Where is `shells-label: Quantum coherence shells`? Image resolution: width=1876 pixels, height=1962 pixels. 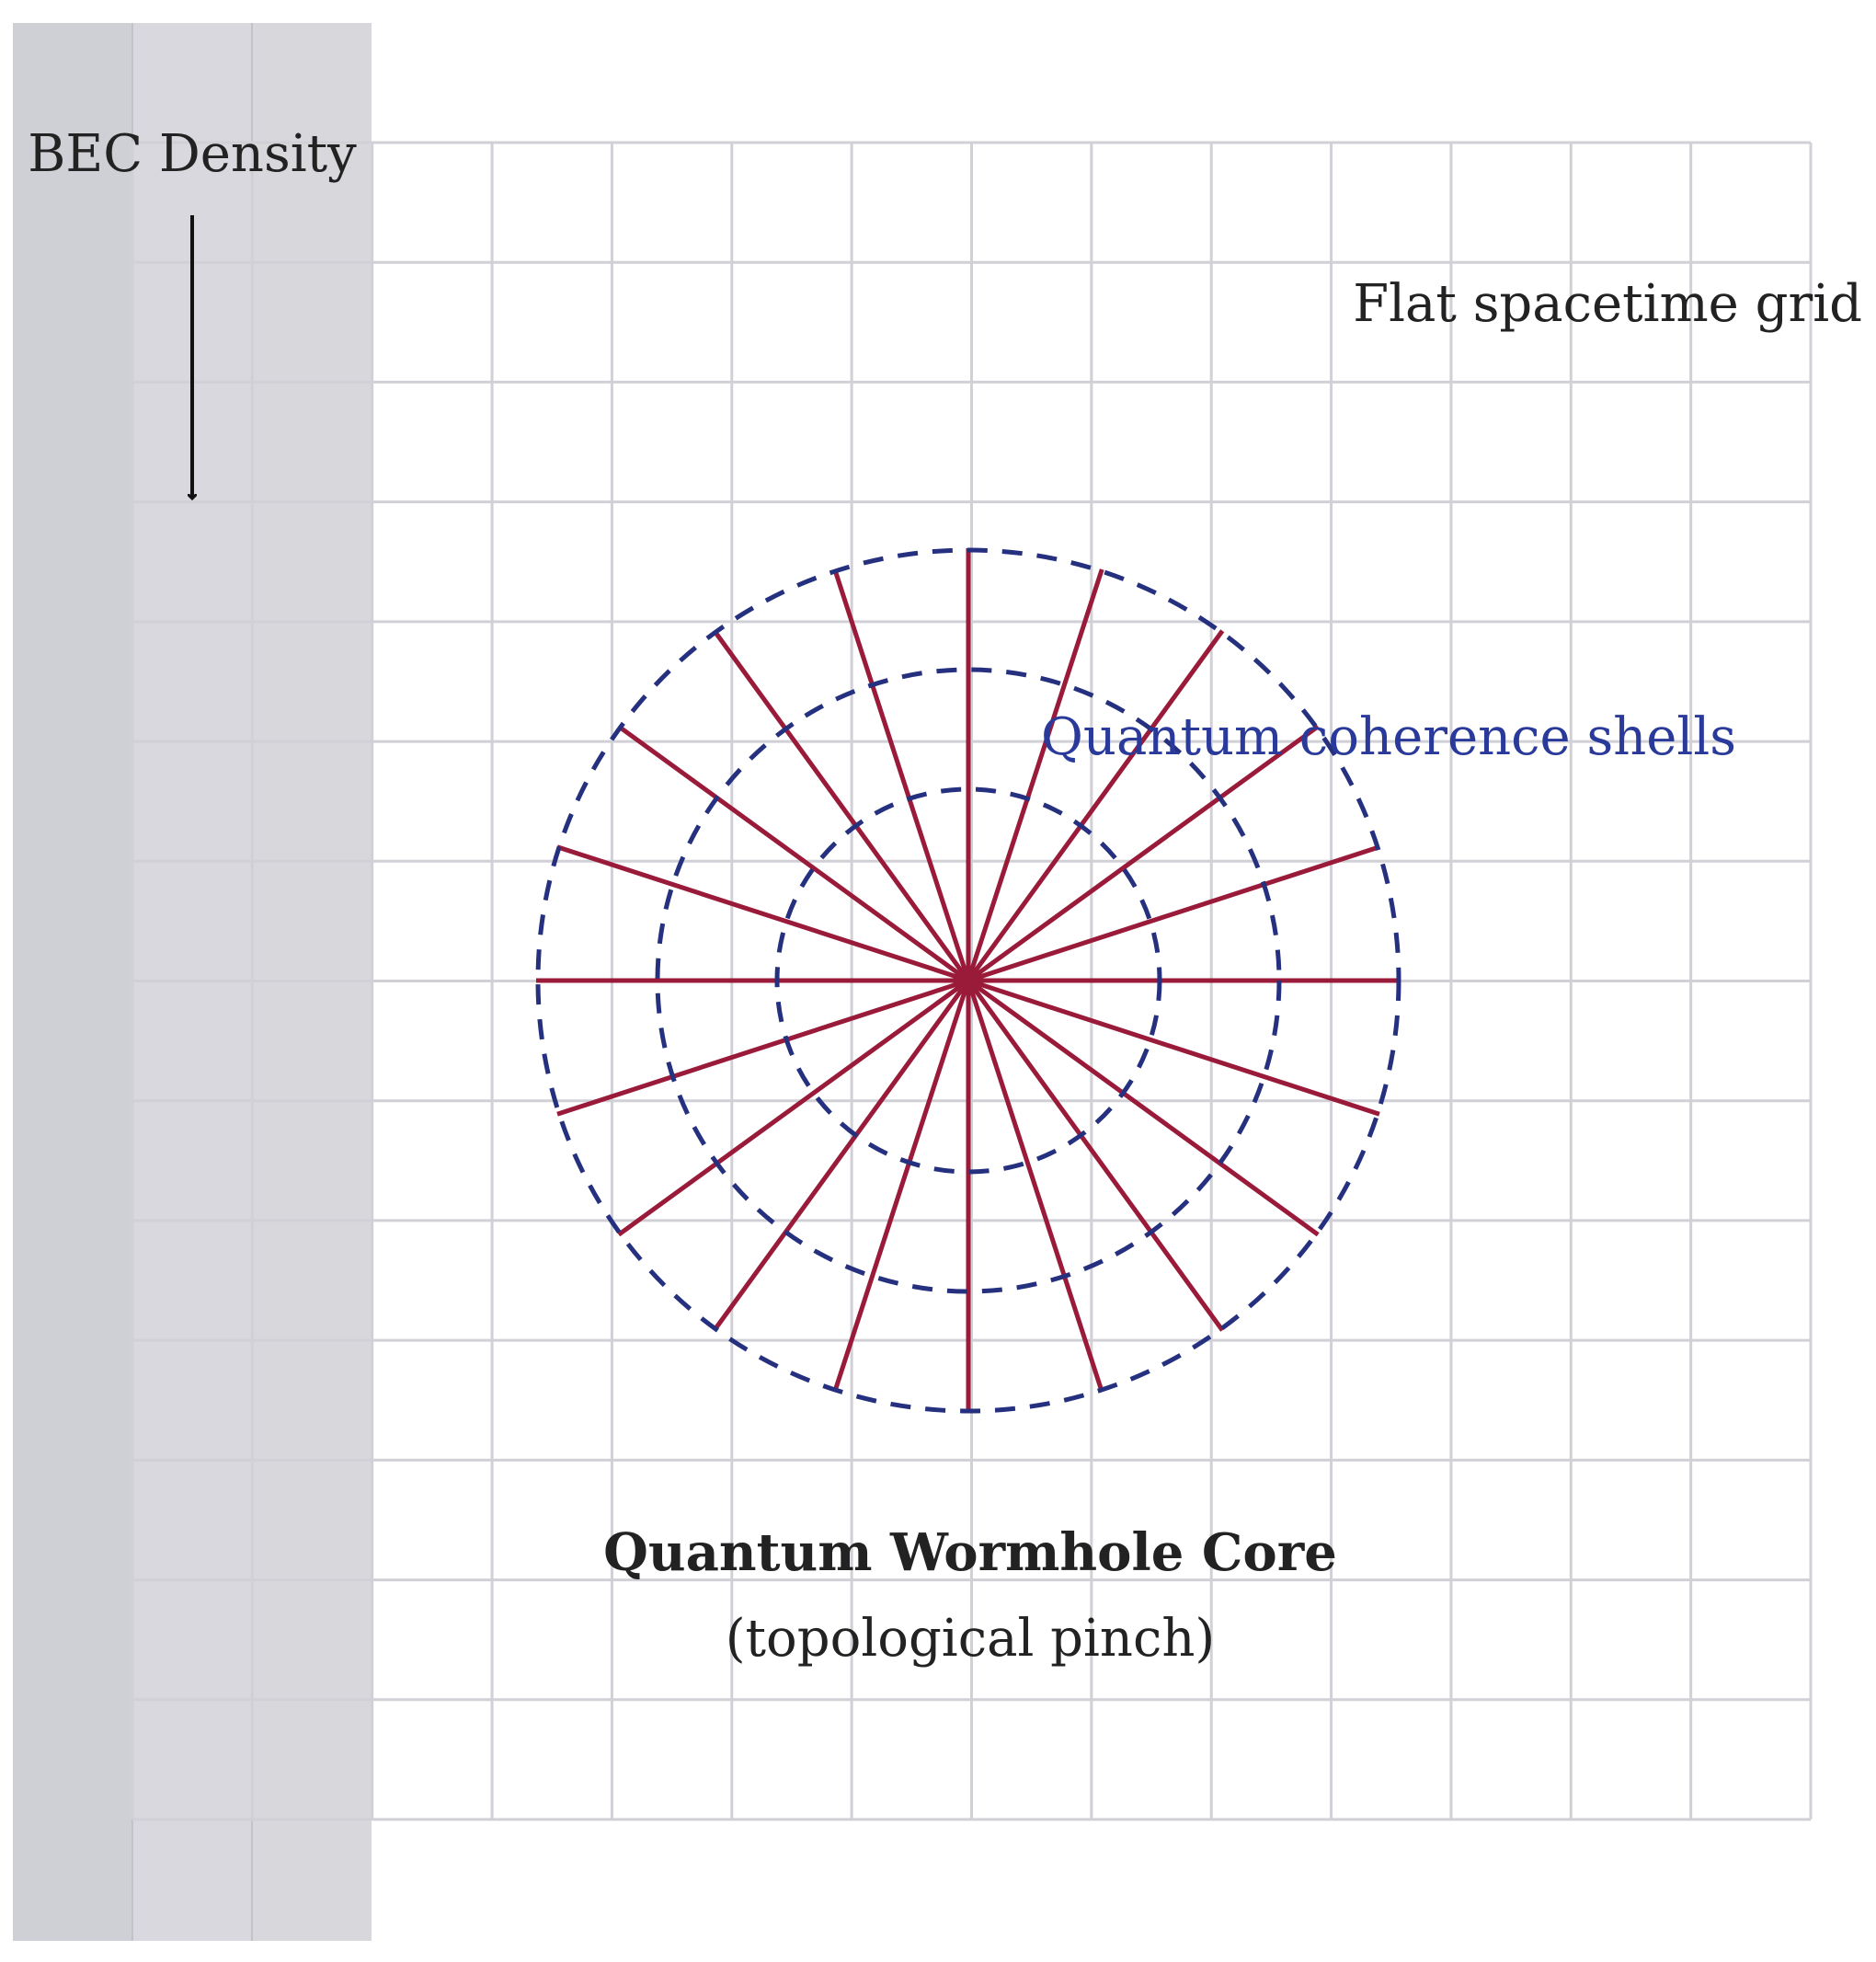 shells-label: Quantum coherence shells is located at coordinates (1388, 737).